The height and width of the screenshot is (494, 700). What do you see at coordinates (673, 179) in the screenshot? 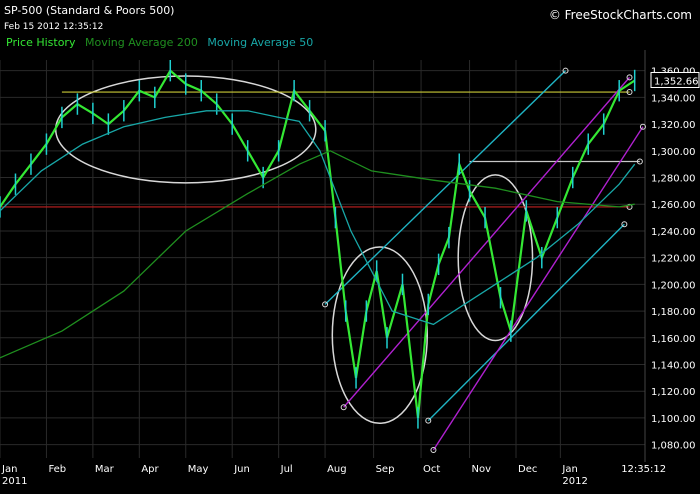
I see `y-tick-label: 1,280.00` at bounding box center [673, 179].